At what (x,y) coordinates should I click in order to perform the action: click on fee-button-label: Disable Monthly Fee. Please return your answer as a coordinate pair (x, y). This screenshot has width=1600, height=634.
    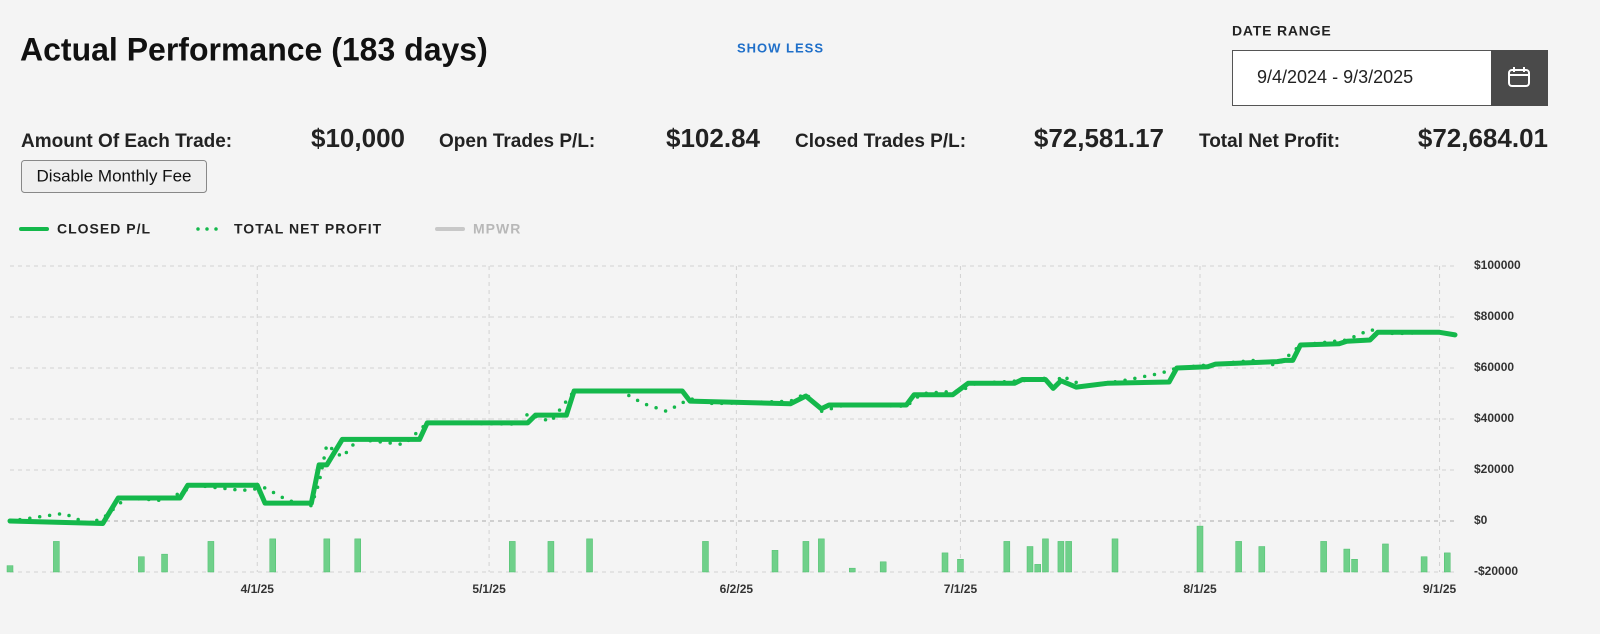
    Looking at the image, I should click on (114, 175).